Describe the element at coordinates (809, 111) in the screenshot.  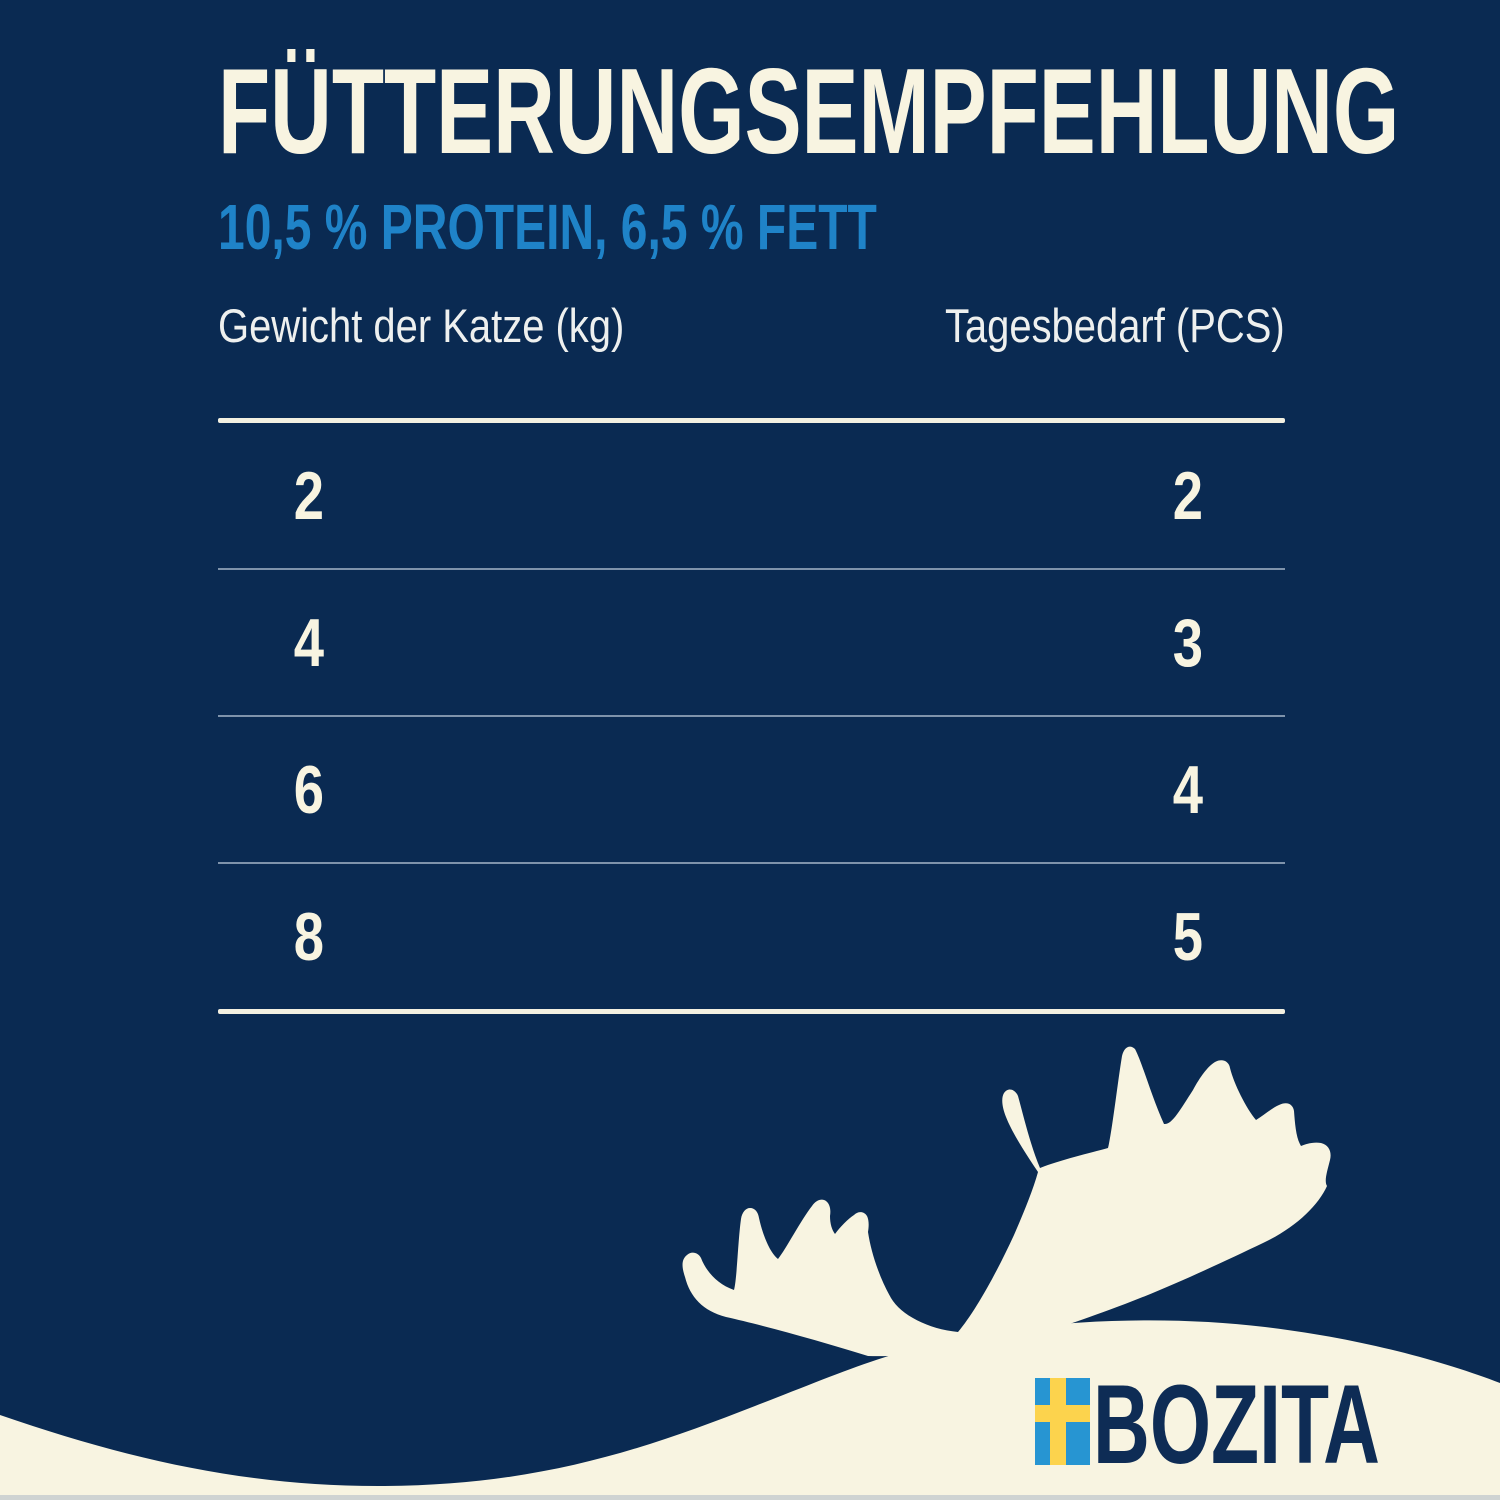
I see `page-title: FÜTTERUNGSEMPFEHLUNG` at that location.